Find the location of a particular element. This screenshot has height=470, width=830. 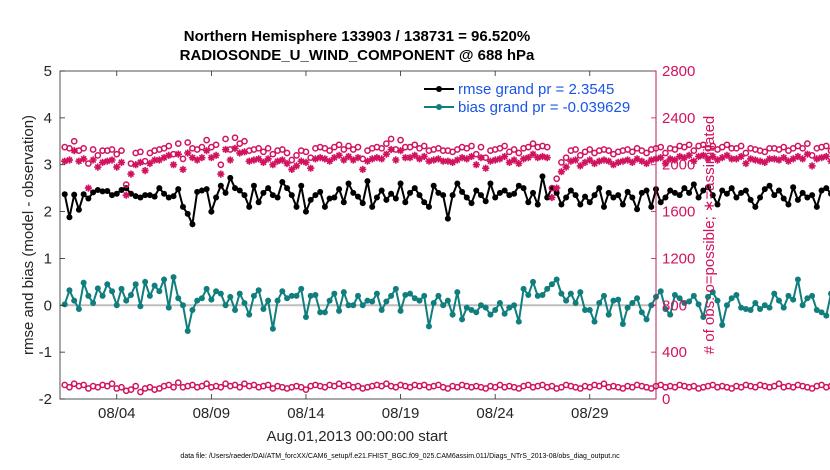

chart-subtitle: RADIOSONDE_U_WIND_COMPONENT @ 688 hPa is located at coordinates (357, 55).